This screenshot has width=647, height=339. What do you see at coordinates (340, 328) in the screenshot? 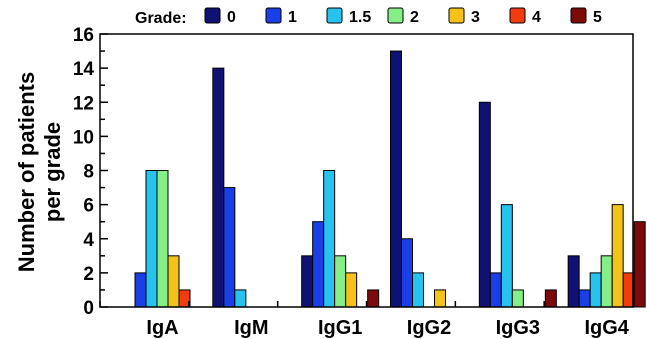
I see `x-tick-label: IgG1` at bounding box center [340, 328].